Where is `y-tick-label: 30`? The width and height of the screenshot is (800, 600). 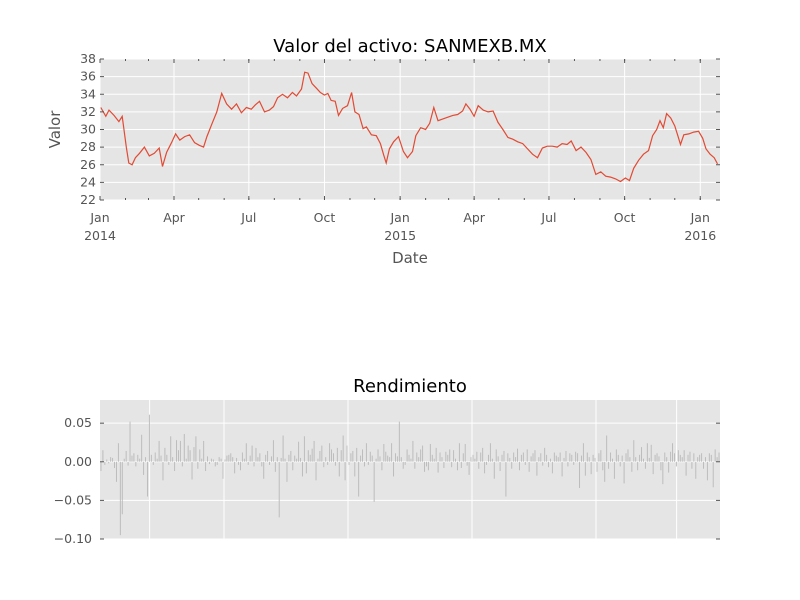 y-tick-label: 30 is located at coordinates (88, 129).